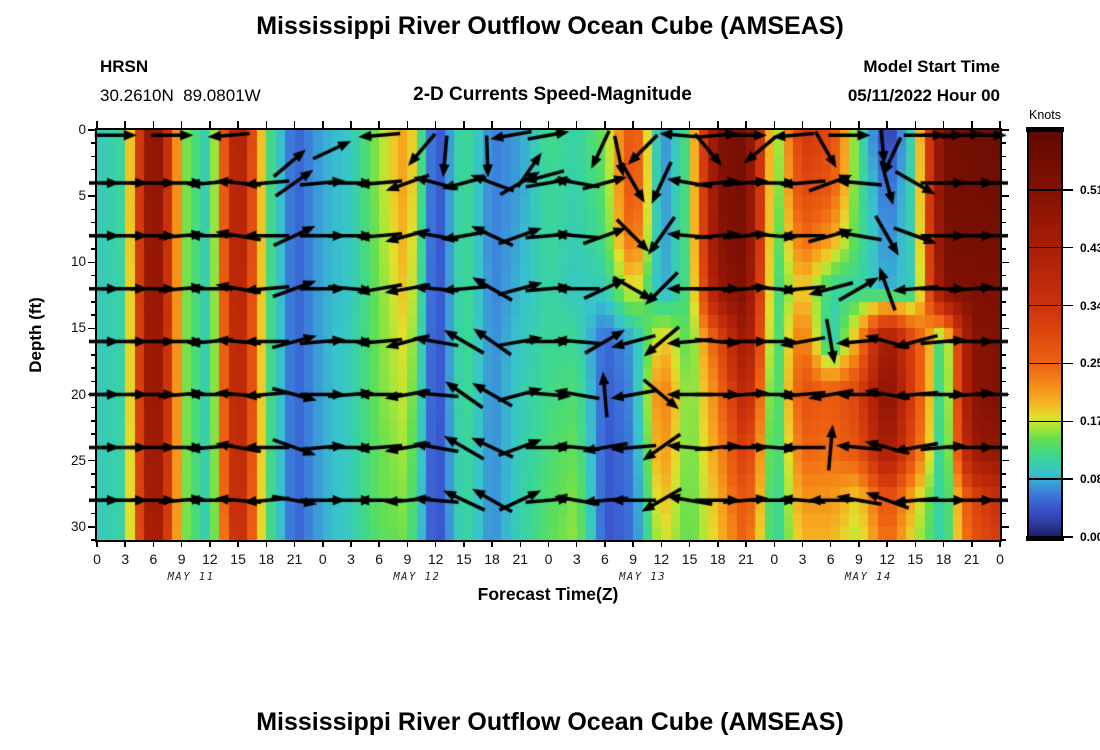 This screenshot has width=1100, height=750. I want to click on x-axis-label: Forecast Time(Z), so click(548, 594).